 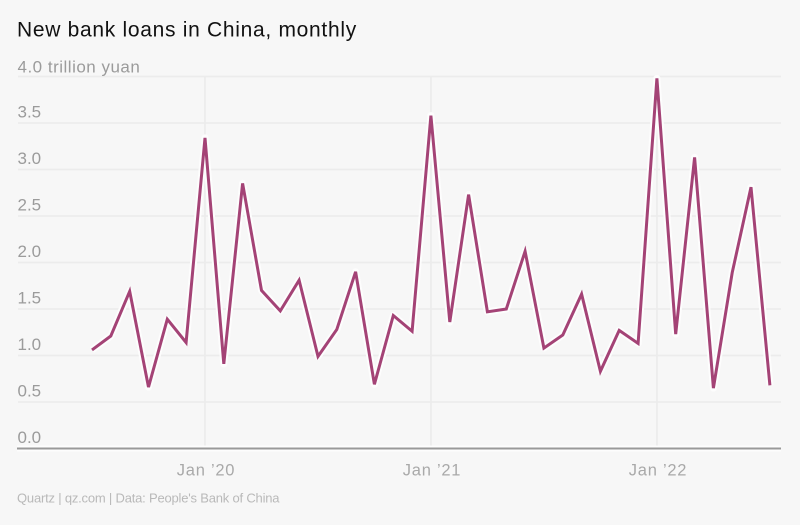 I want to click on svg-text: Jan ’20, so click(x=206, y=470).